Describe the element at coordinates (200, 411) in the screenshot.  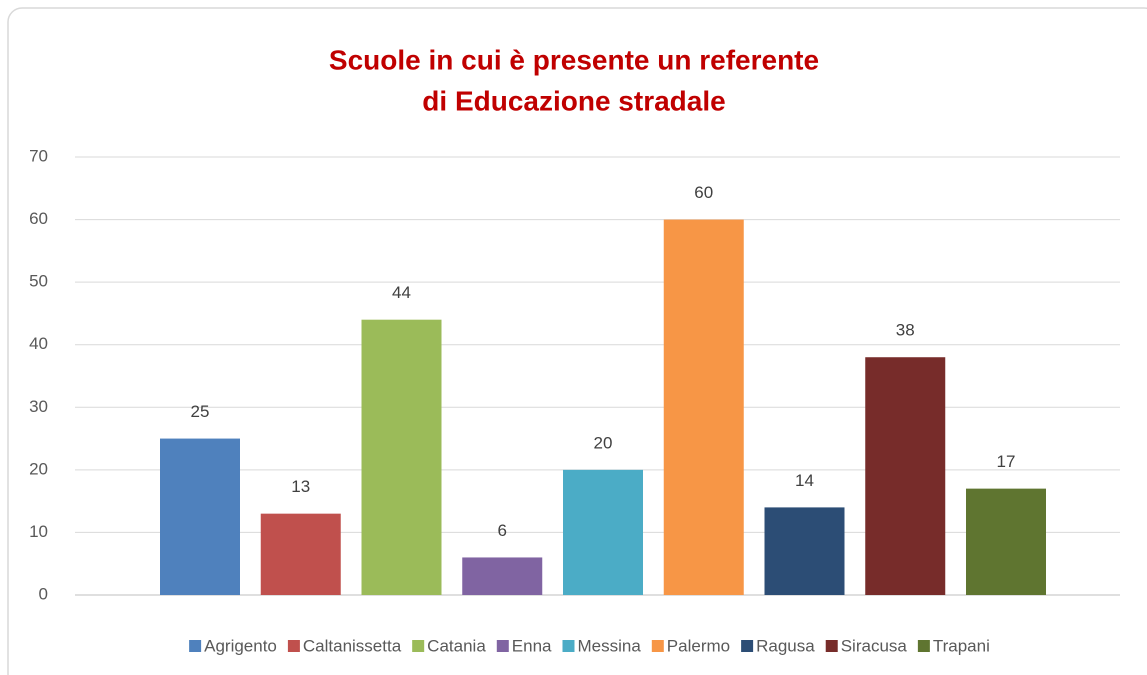
I see `data-label: 25` at that location.